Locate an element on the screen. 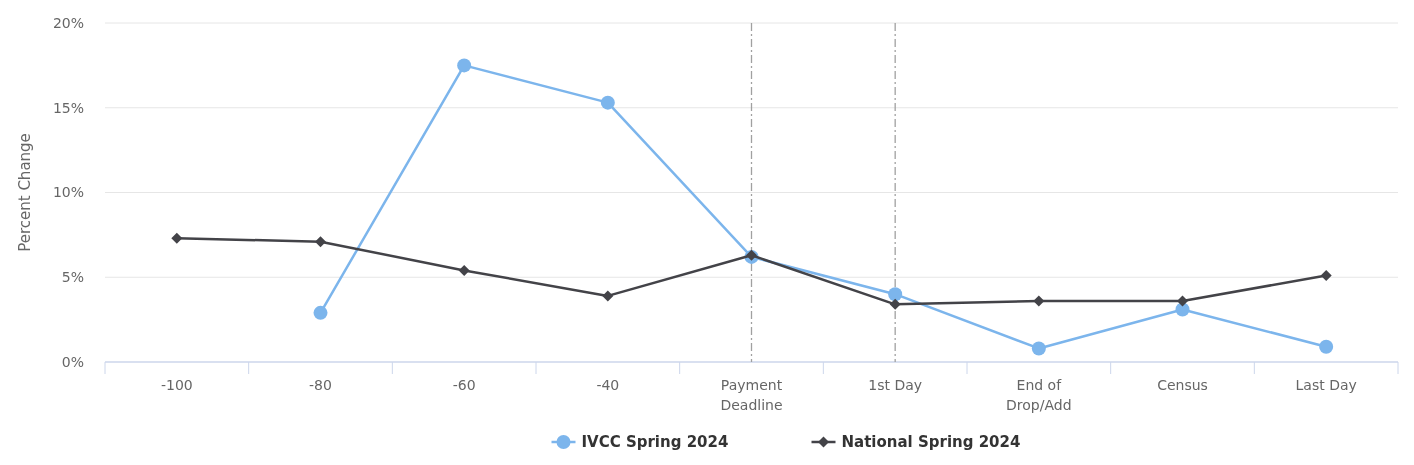 The height and width of the screenshot is (465, 1414). x-tick-label: Census is located at coordinates (1182, 385).